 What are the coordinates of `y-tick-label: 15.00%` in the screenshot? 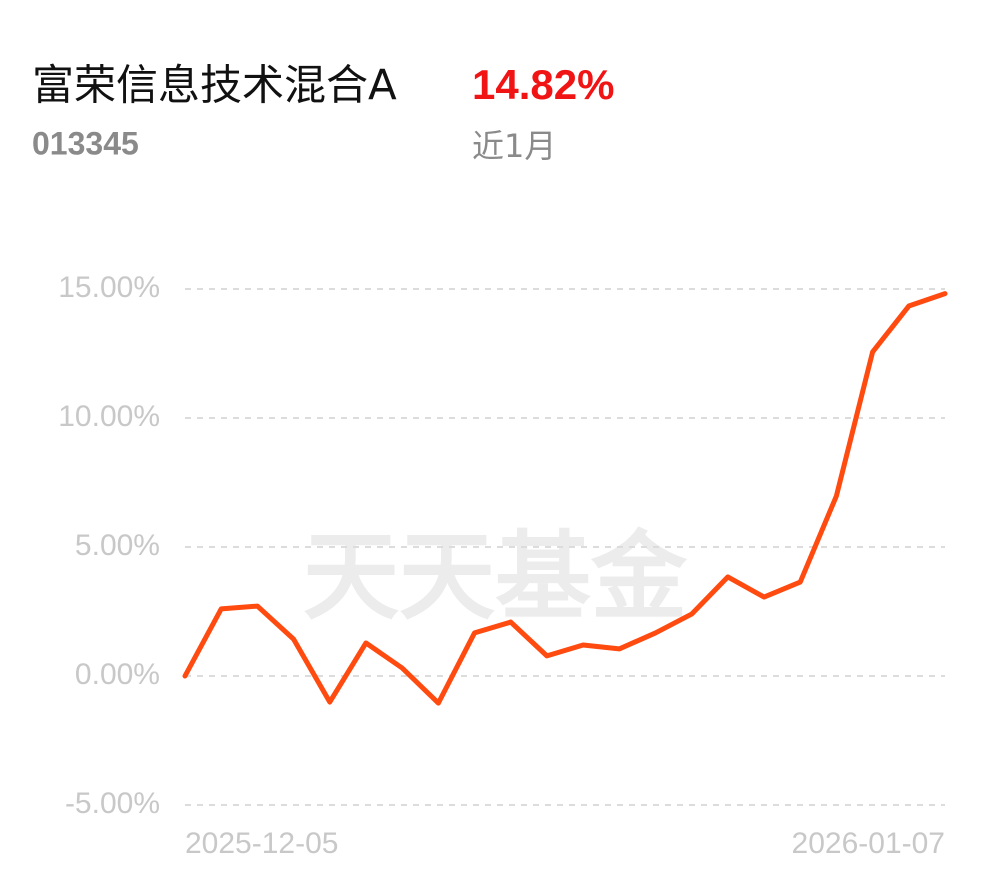 It's located at (109, 287).